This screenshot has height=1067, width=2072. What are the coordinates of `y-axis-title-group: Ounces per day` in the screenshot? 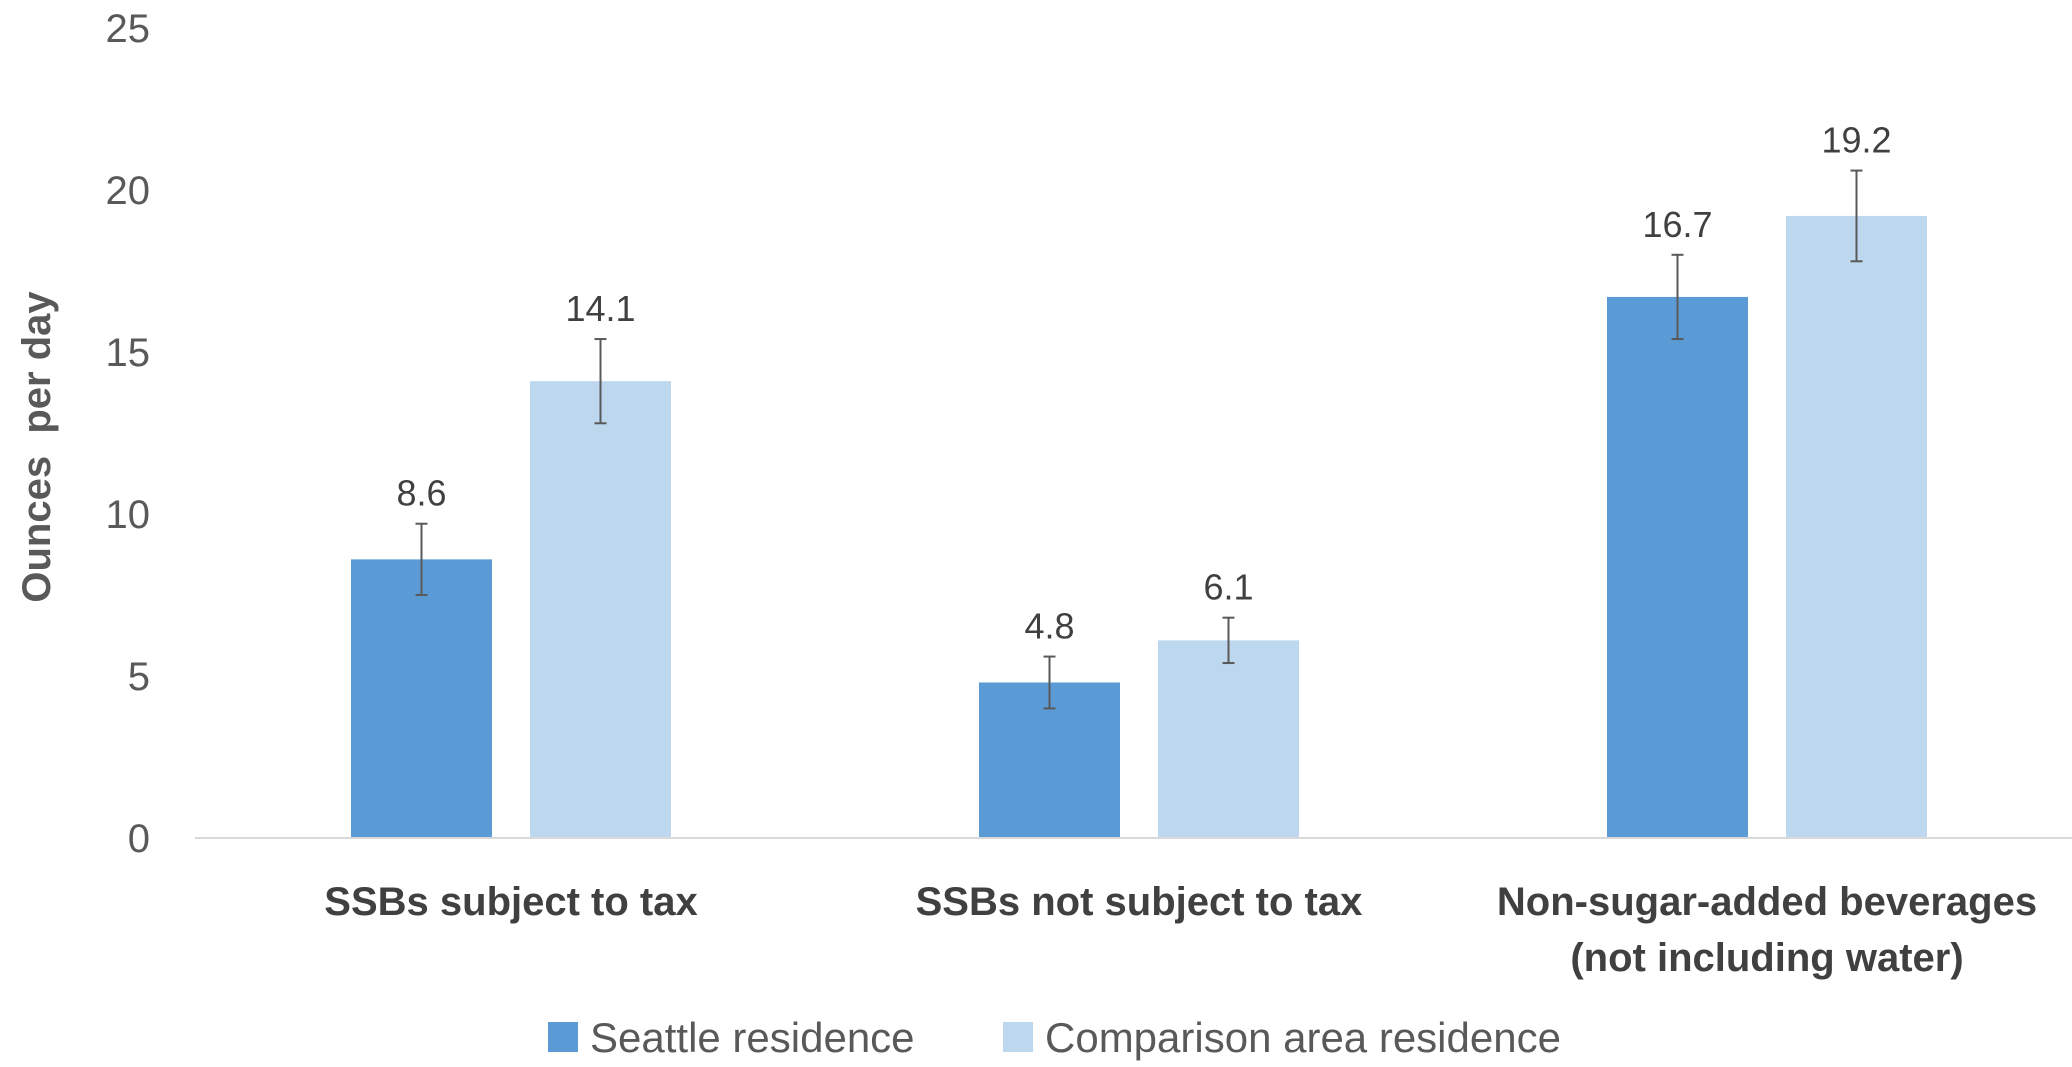 It's located at (37, 447).